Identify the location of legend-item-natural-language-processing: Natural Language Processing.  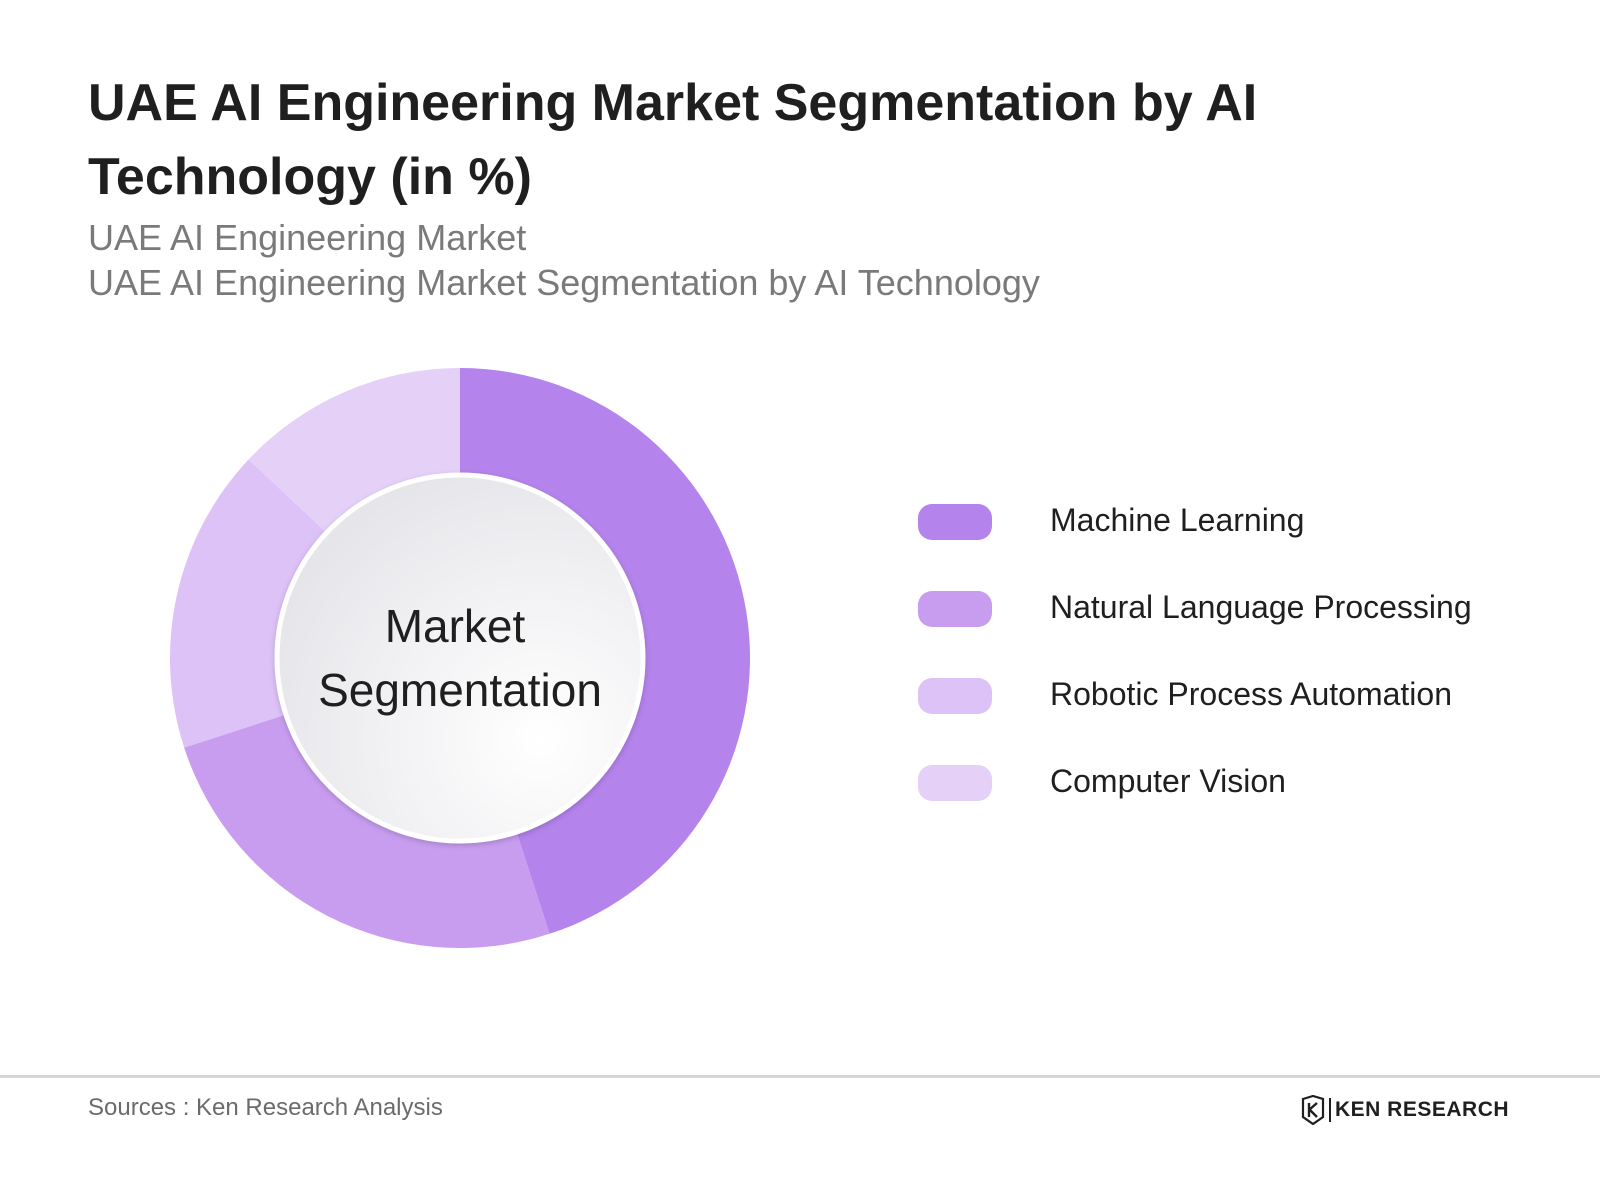
(1238, 620).